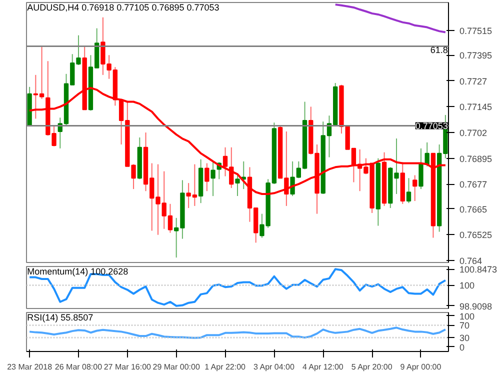 This screenshot has height=375, width=500. What do you see at coordinates (431, 126) in the screenshot?
I see `ref-line-label: 0.77053` at bounding box center [431, 126].